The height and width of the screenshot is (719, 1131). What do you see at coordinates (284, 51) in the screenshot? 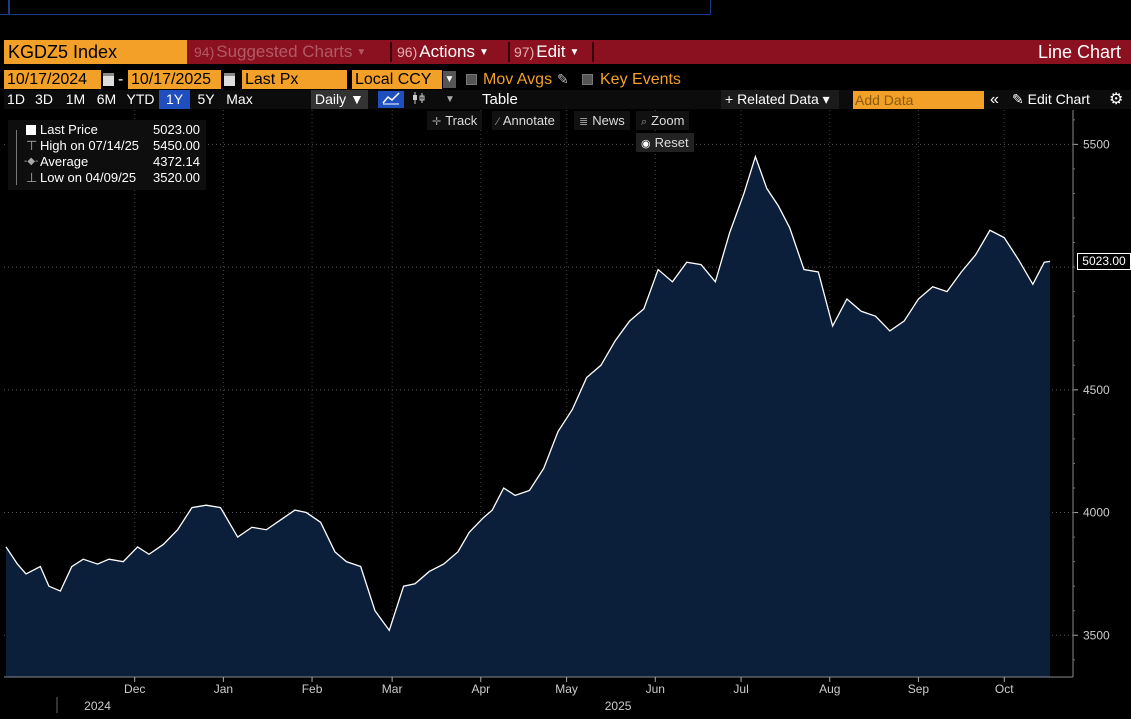
I see `suggested-charts-label: Suggested Charts` at bounding box center [284, 51].